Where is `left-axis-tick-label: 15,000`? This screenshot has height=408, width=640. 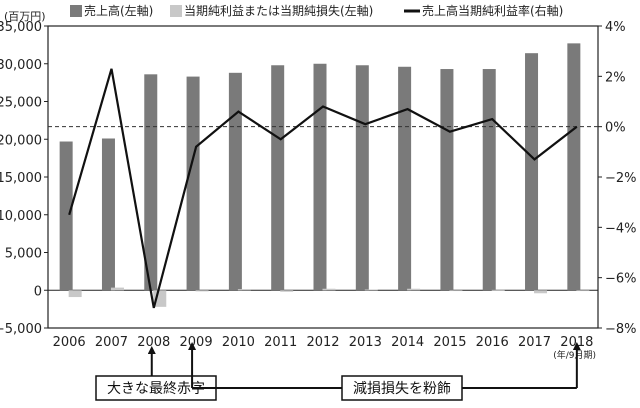
left-axis-tick-label: 15,000 is located at coordinates (21, 178).